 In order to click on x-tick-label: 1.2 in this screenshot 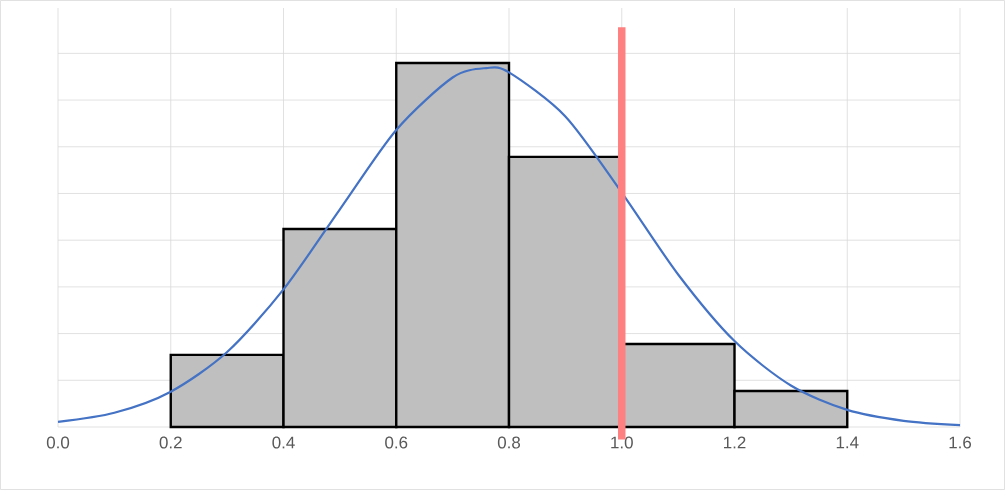, I will do `click(735, 442)`.